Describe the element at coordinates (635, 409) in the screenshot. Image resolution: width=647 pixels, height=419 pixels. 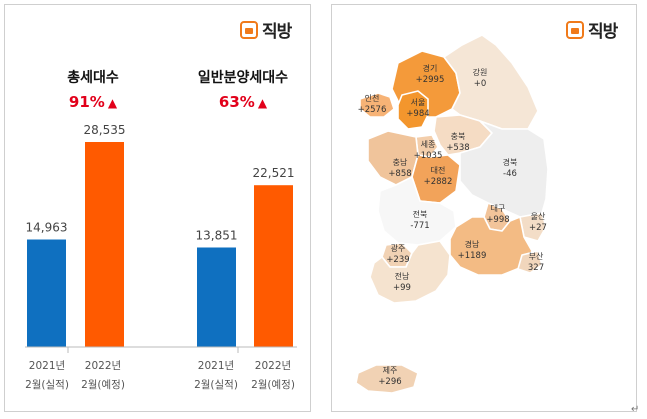
I see `paragraph-mark: ↵` at that location.